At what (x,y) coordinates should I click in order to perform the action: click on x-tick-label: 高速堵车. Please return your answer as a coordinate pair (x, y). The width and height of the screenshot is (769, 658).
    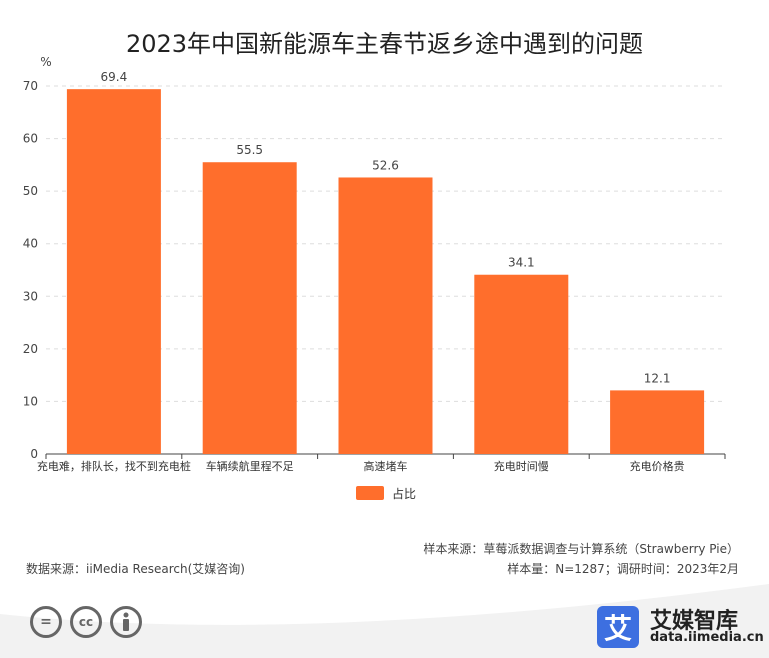
    Looking at the image, I should click on (386, 466).